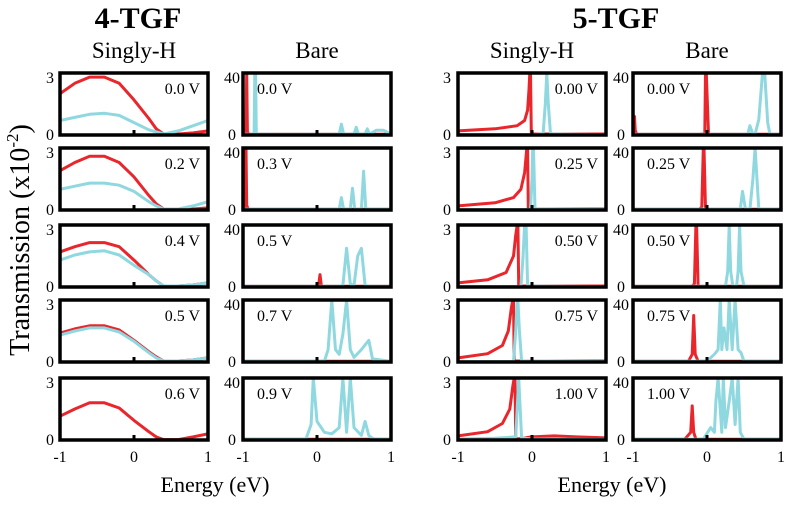 The image size is (797, 508). I want to click on panel: 40 0 0.75 V, so click(698, 334).